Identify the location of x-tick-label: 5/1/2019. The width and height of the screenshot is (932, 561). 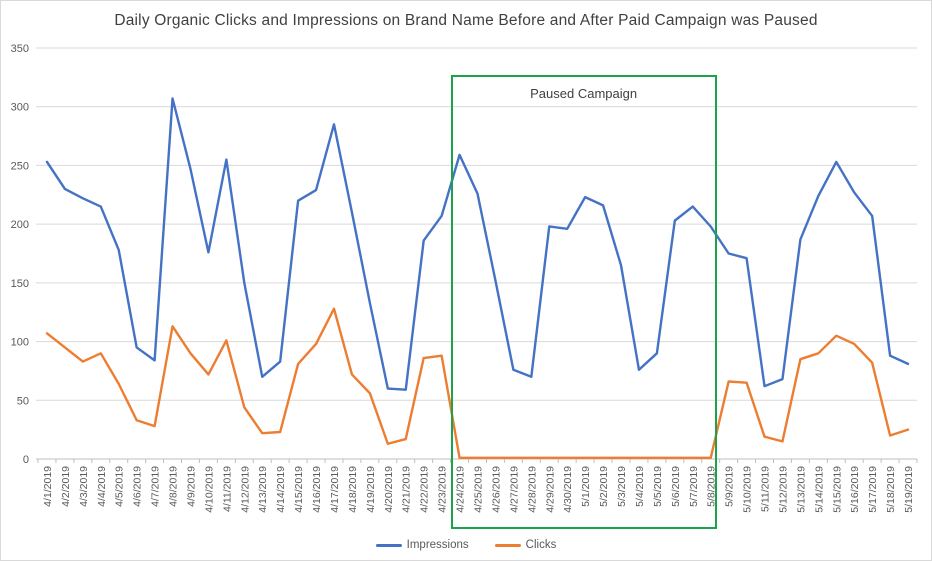
(586, 486).